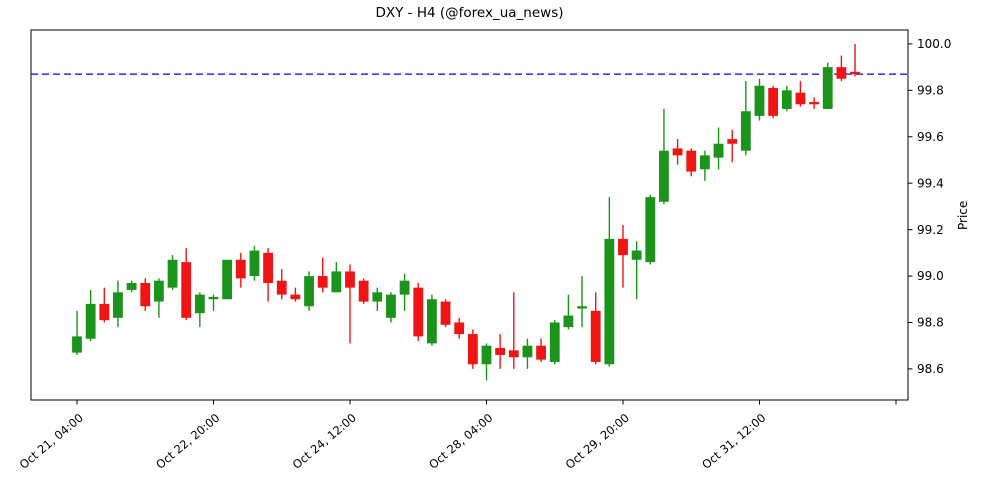 The image size is (1000, 500). What do you see at coordinates (733, 441) in the screenshot?
I see `x-tick-label: Oct 31, 12:00` at bounding box center [733, 441].